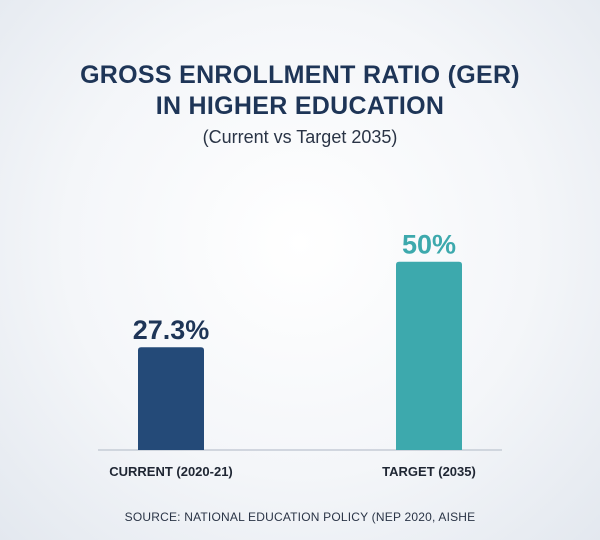 Image resolution: width=600 pixels, height=540 pixels. What do you see at coordinates (300, 137) in the screenshot?
I see `chart-subtitle: (Current vs Target 2035)` at bounding box center [300, 137].